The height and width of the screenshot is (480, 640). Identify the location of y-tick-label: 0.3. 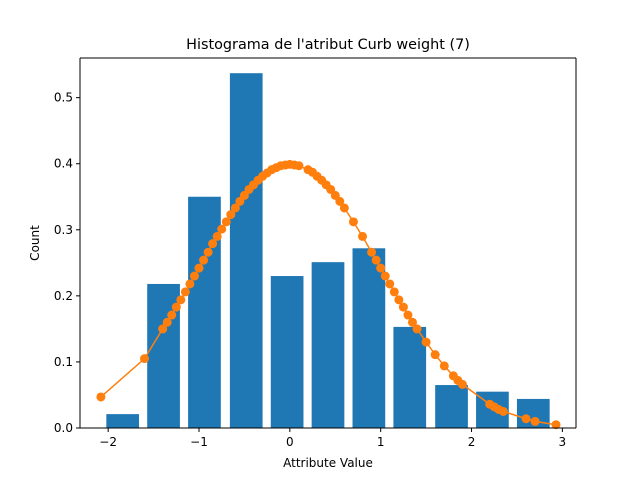
(63, 230).